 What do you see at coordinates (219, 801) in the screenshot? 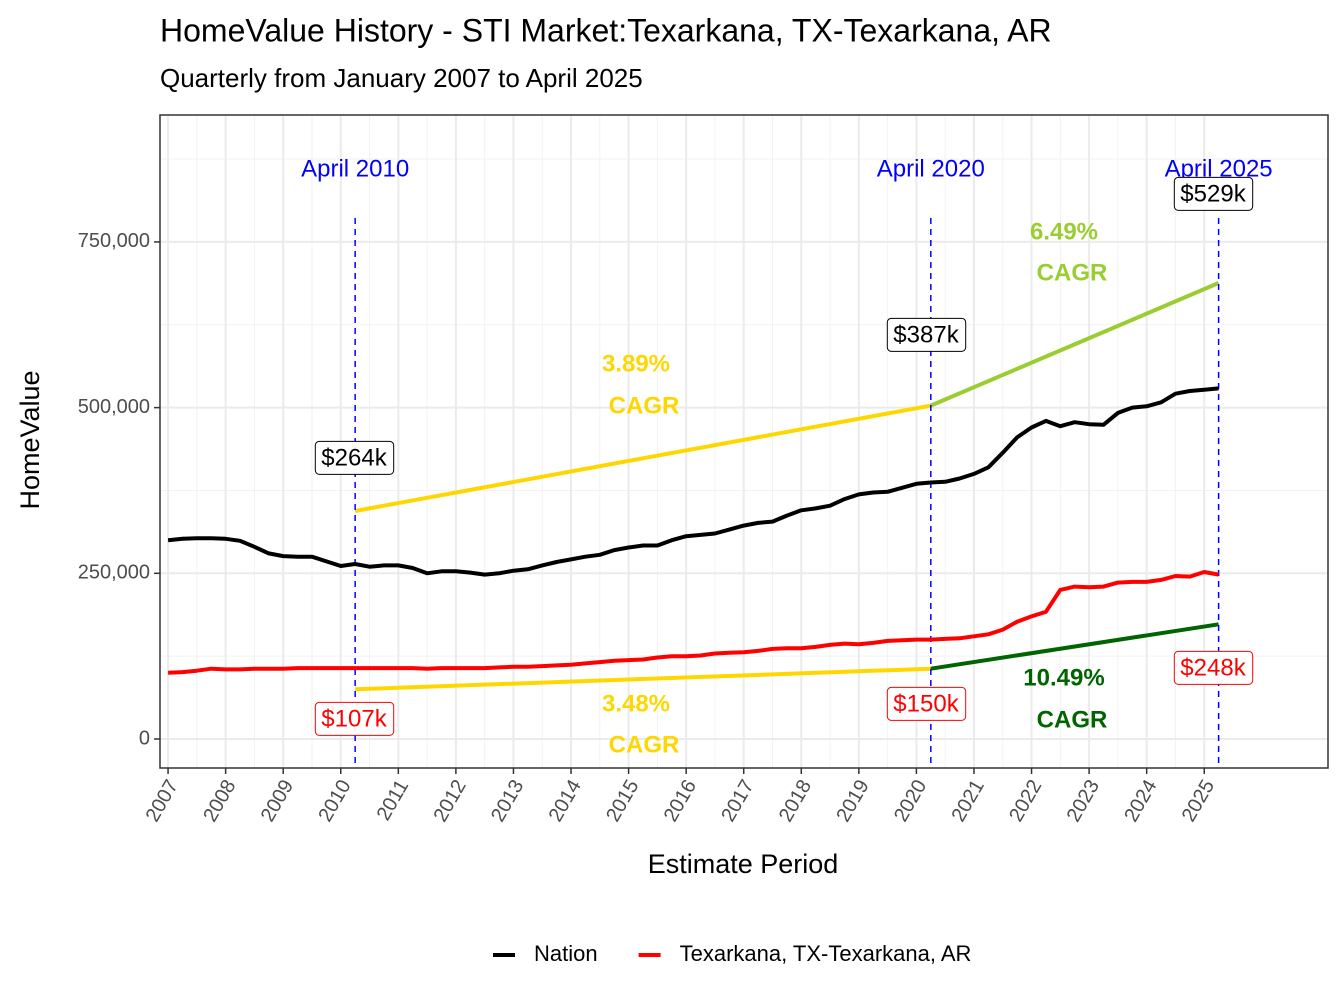
I see `x-tick-label: 2008` at bounding box center [219, 801].